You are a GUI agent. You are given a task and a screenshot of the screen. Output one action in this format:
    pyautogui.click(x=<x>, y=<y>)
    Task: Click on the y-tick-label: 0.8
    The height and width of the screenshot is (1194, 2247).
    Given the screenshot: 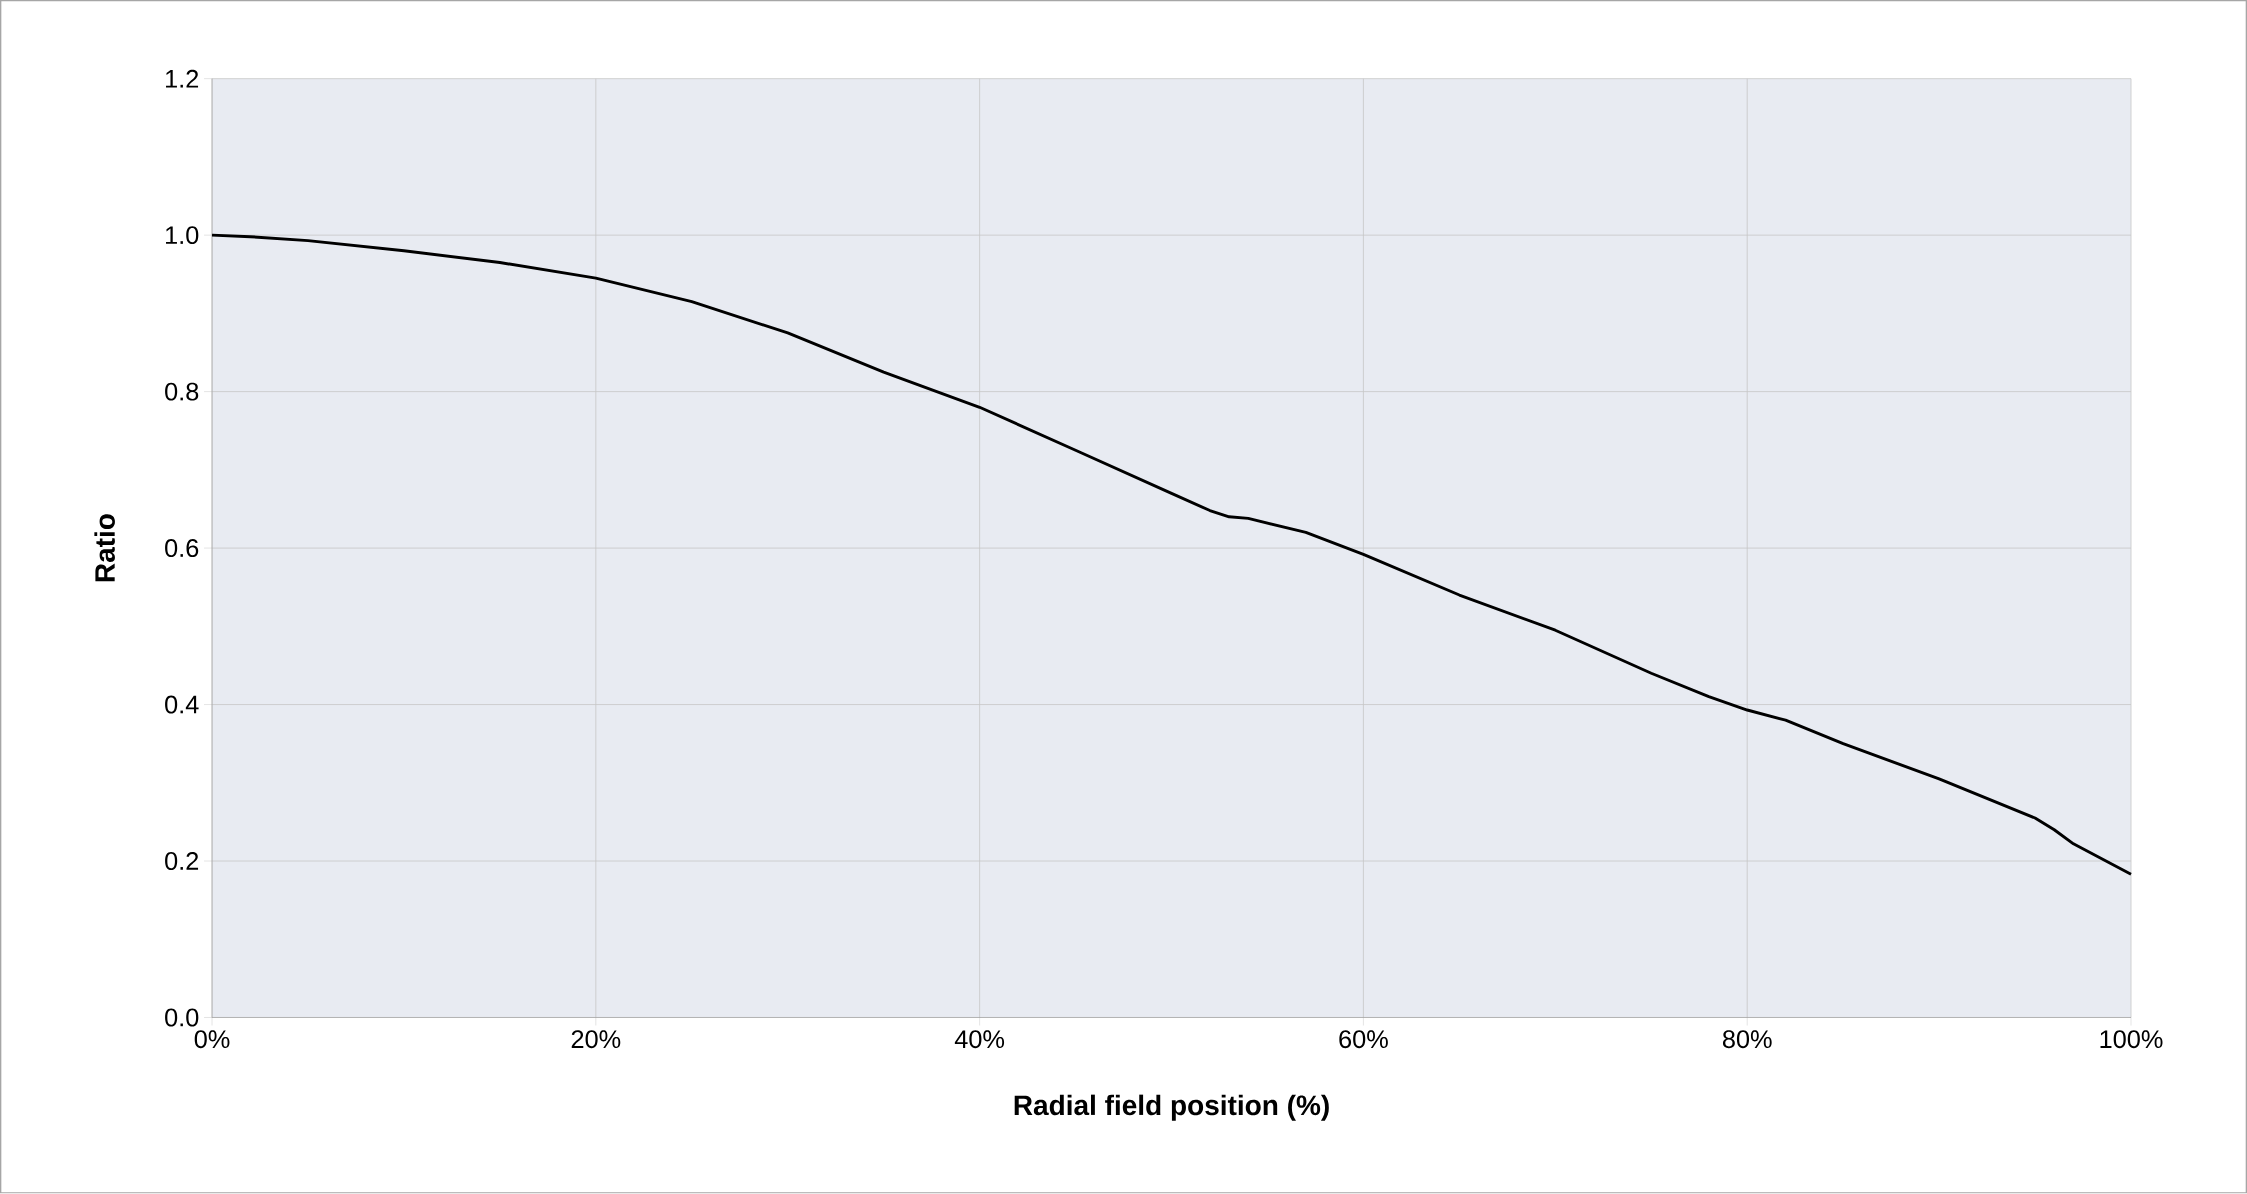 What is the action you would take?
    pyautogui.click(x=182, y=391)
    